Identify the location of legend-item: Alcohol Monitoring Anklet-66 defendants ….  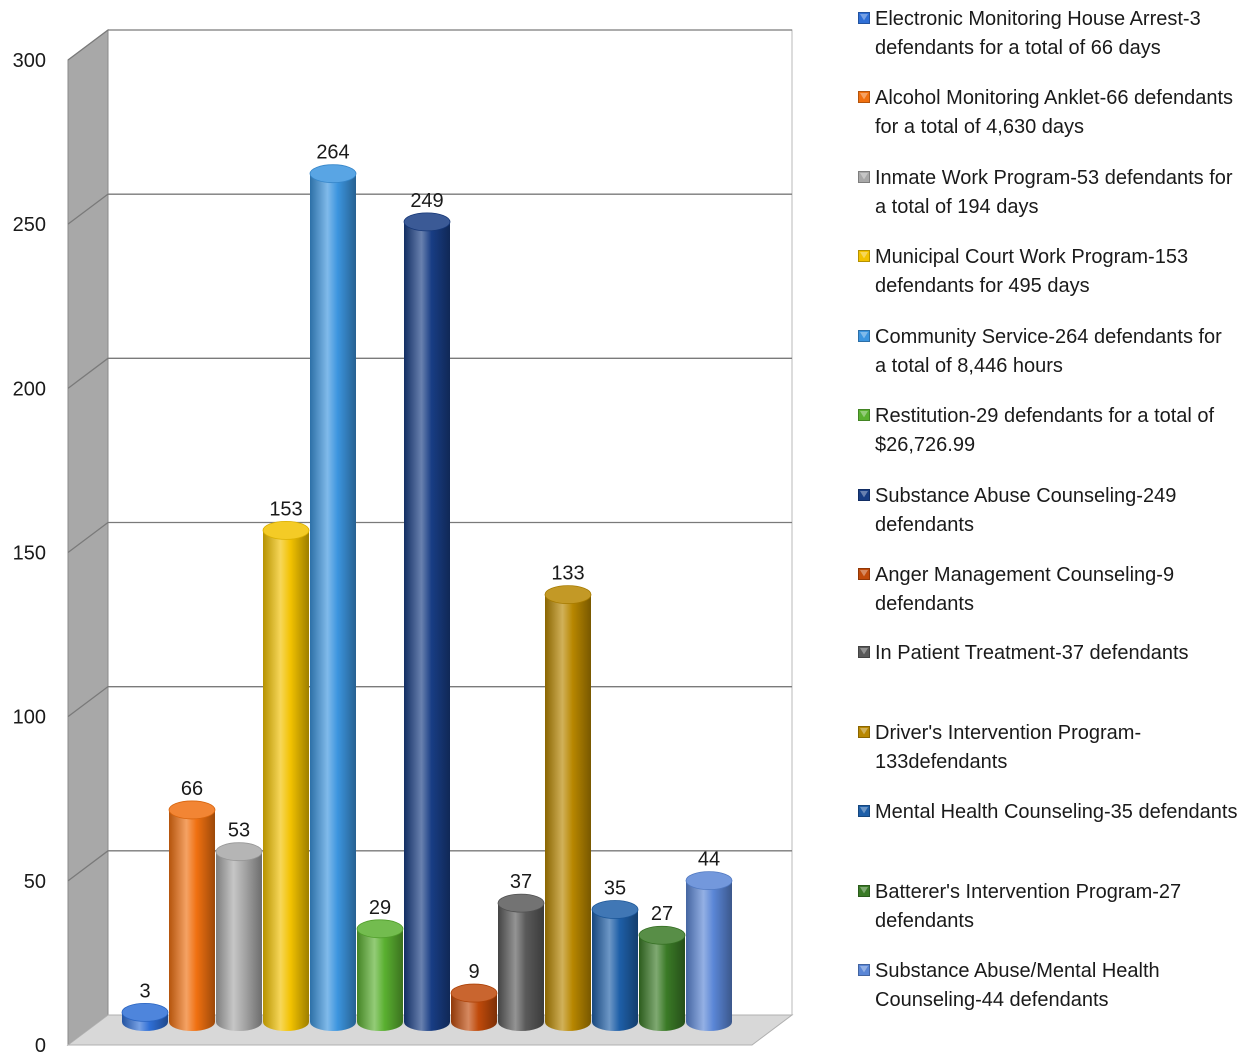
(1048, 113).